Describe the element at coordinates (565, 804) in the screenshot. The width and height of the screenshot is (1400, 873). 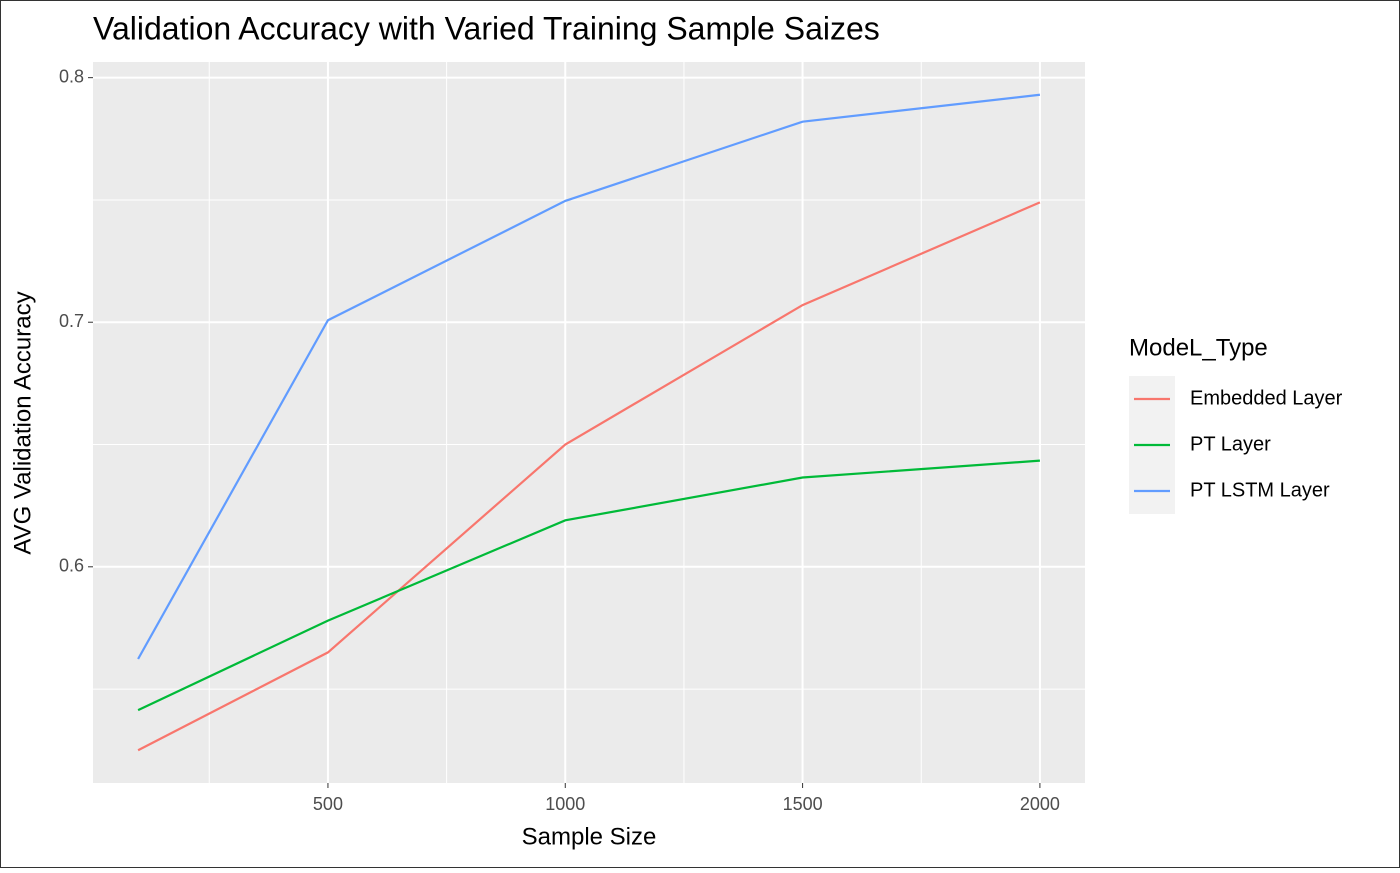
I see `x-tick-label: 1000` at that location.